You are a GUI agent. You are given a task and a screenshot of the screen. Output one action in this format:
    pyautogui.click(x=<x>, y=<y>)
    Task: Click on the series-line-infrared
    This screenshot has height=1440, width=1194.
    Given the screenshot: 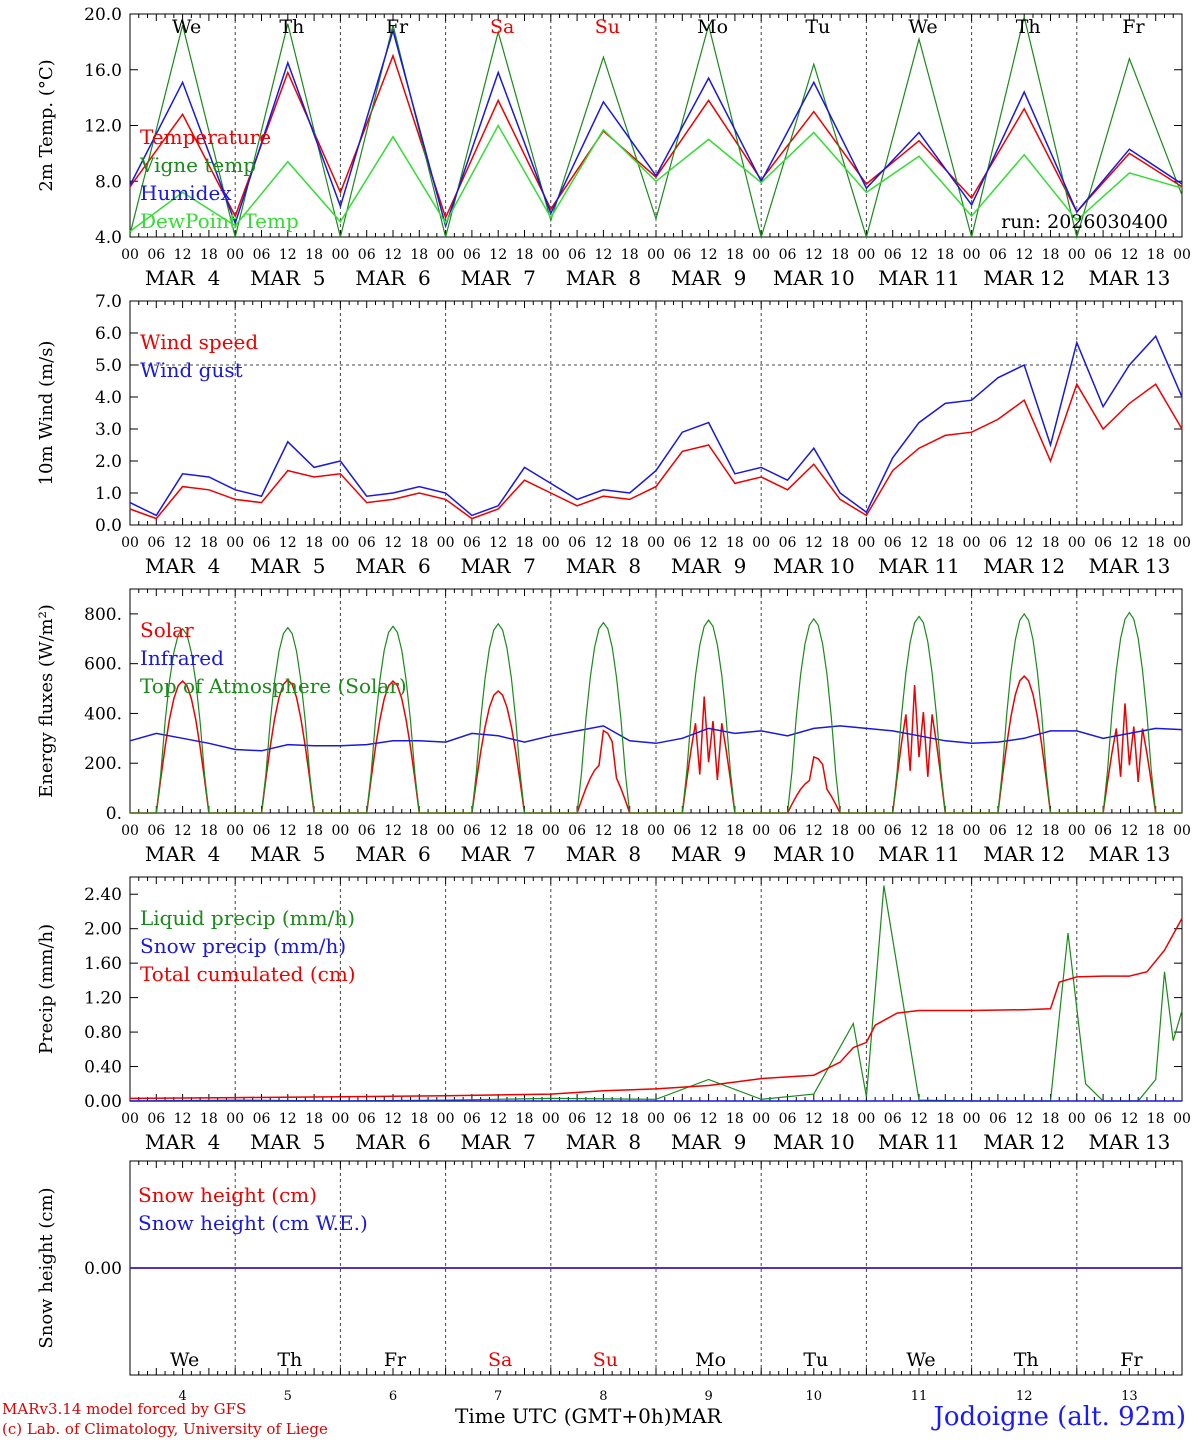 What is the action you would take?
    pyautogui.click(x=656, y=738)
    